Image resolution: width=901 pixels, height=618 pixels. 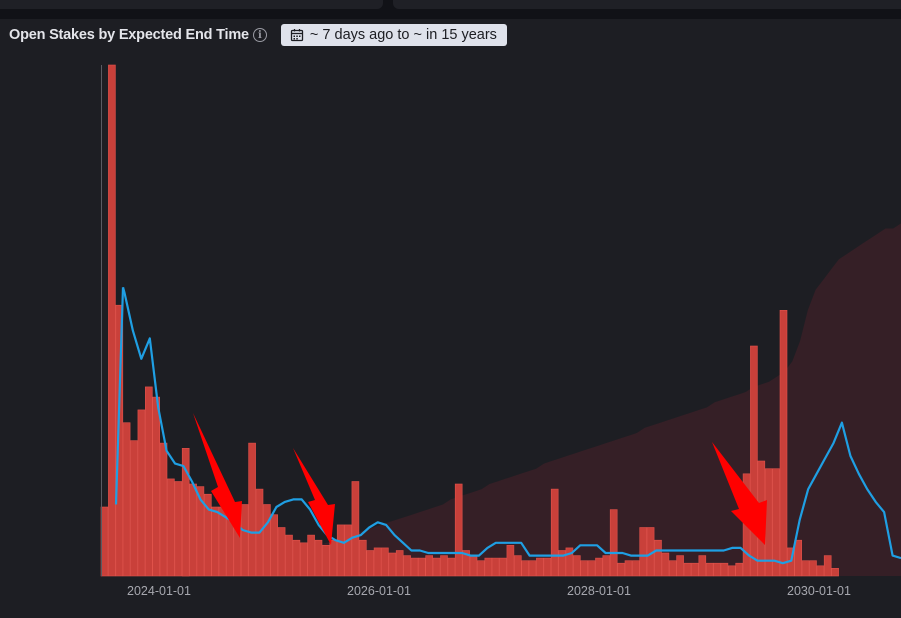 I want to click on x-tick-label: 2030-01-01, so click(x=819, y=591).